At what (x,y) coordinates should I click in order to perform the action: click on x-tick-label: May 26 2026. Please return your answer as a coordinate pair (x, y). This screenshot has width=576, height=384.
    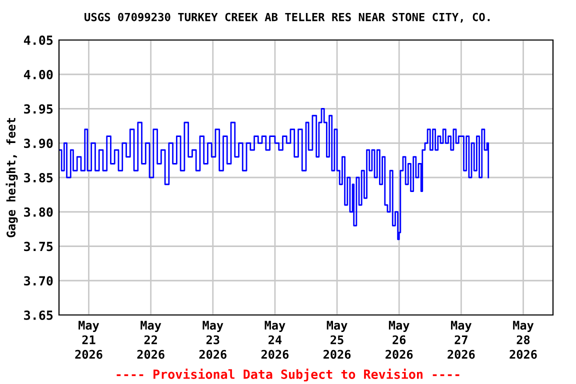
    Looking at the image, I should click on (399, 339).